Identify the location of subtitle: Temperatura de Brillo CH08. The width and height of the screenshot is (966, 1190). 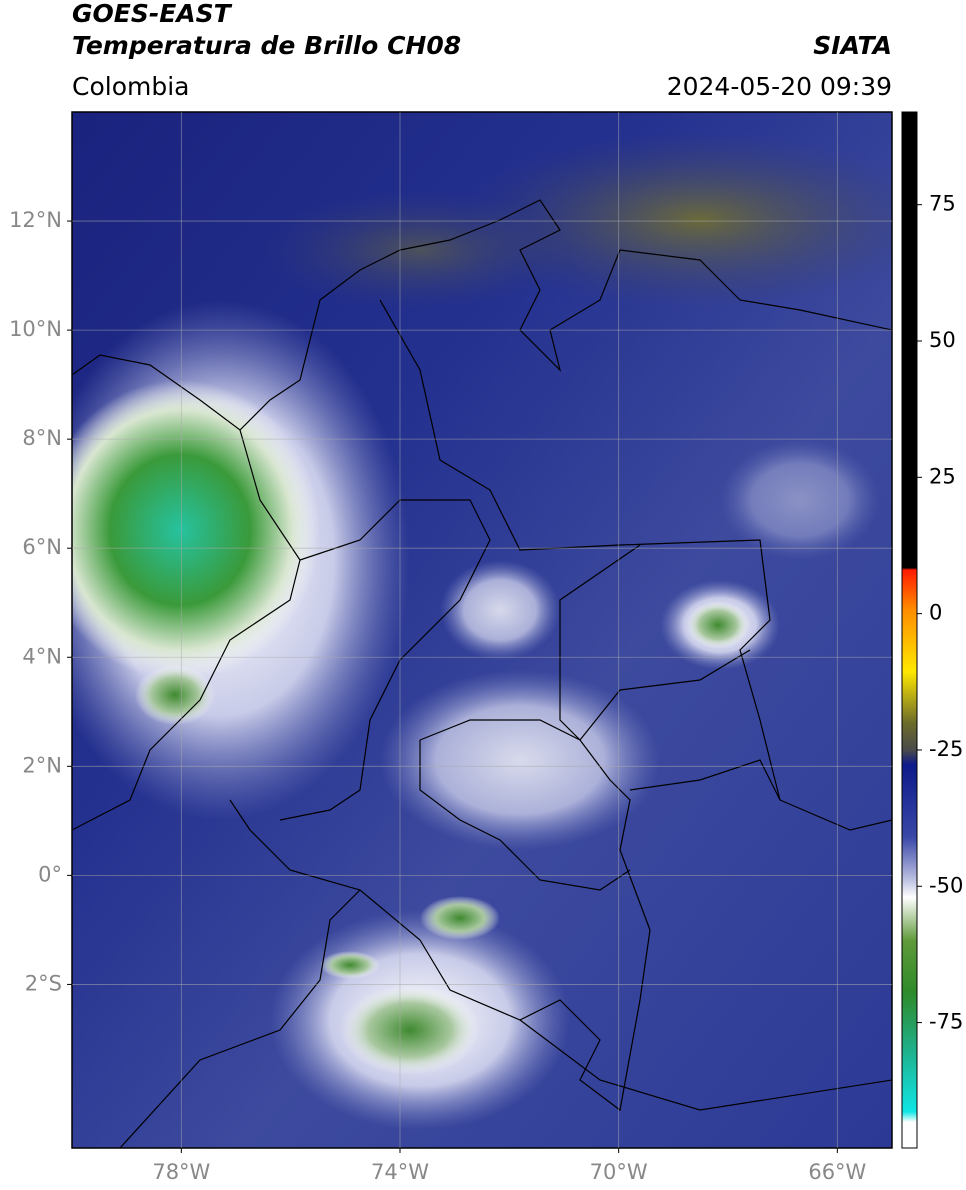
(266, 45).